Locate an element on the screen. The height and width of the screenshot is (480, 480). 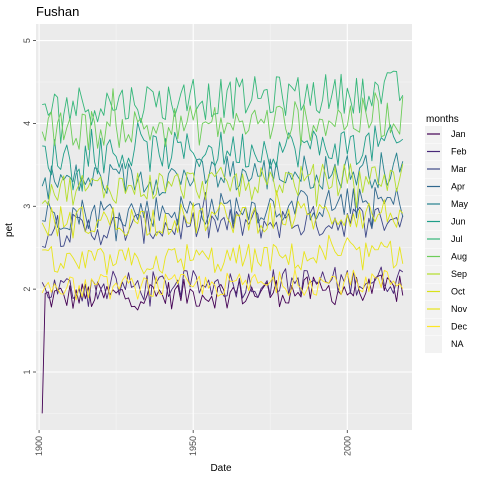
series-line-feb is located at coordinates (222, 286).